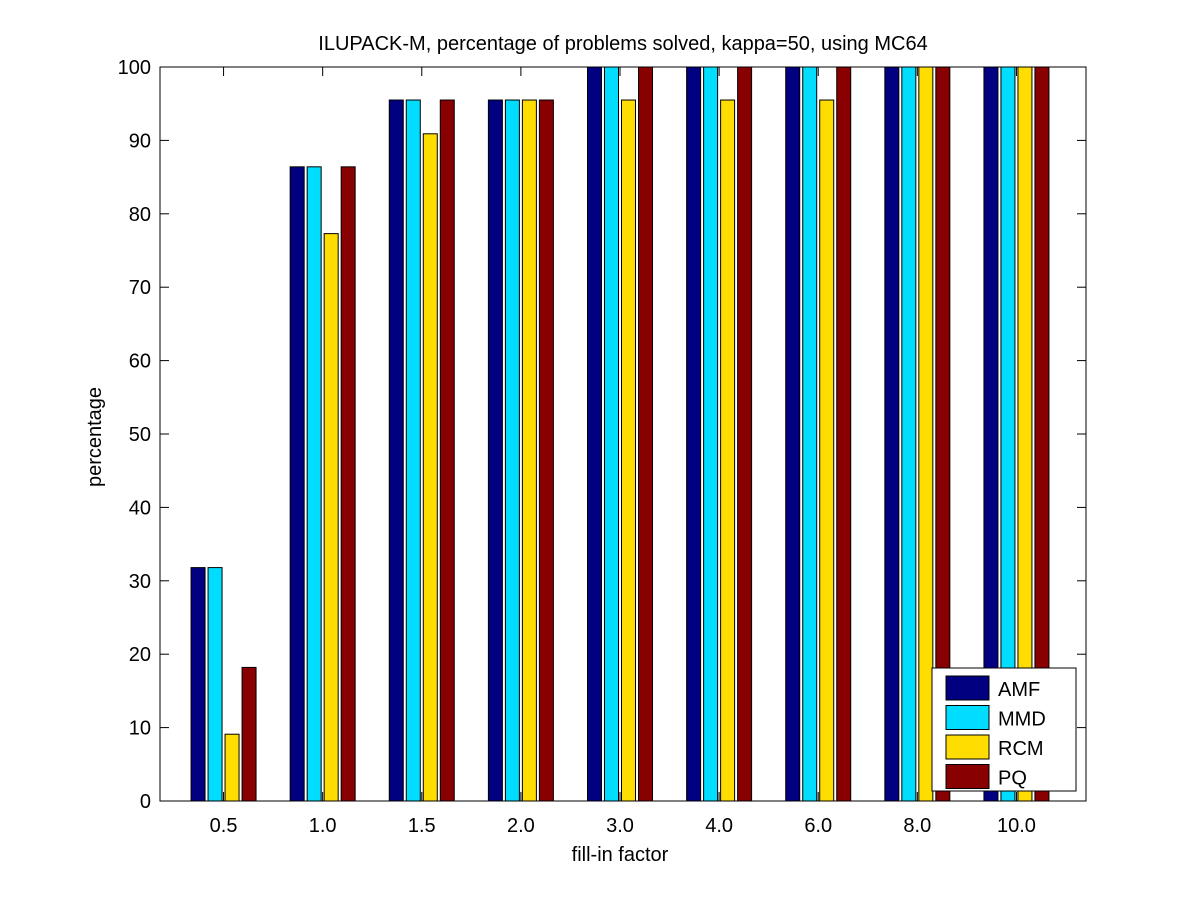 Image resolution: width=1200 pixels, height=905 pixels. What do you see at coordinates (719, 826) in the screenshot?
I see `x-tick-label: 4.0` at bounding box center [719, 826].